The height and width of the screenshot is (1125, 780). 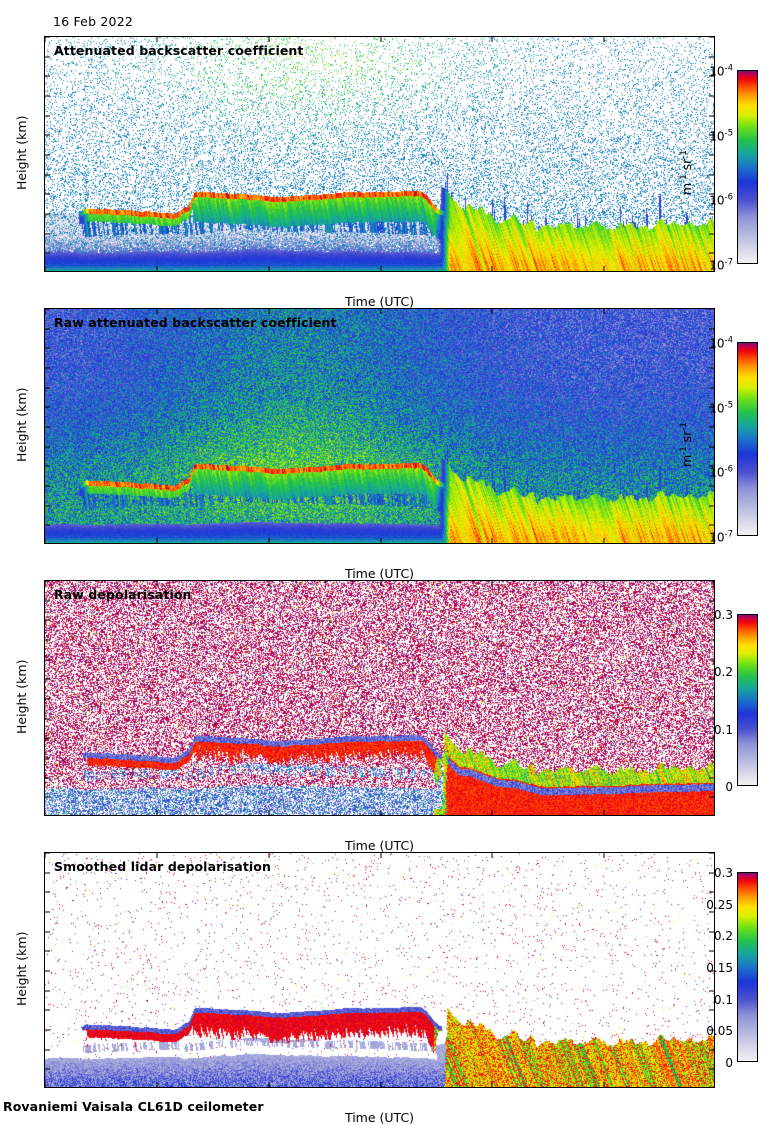 I want to click on panel-title-smoothed-lidar-depolarisation: Smoothed lidar depolarisation, so click(x=162, y=866).